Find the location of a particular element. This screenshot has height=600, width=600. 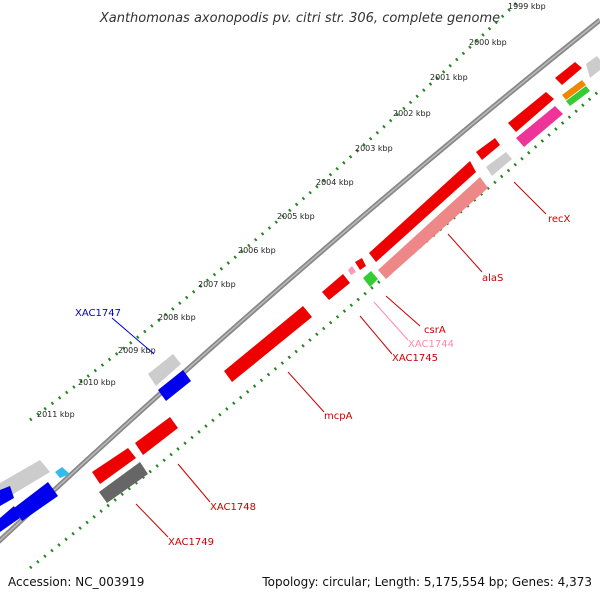

kbp-label: 2010 kbp is located at coordinates (97, 382).